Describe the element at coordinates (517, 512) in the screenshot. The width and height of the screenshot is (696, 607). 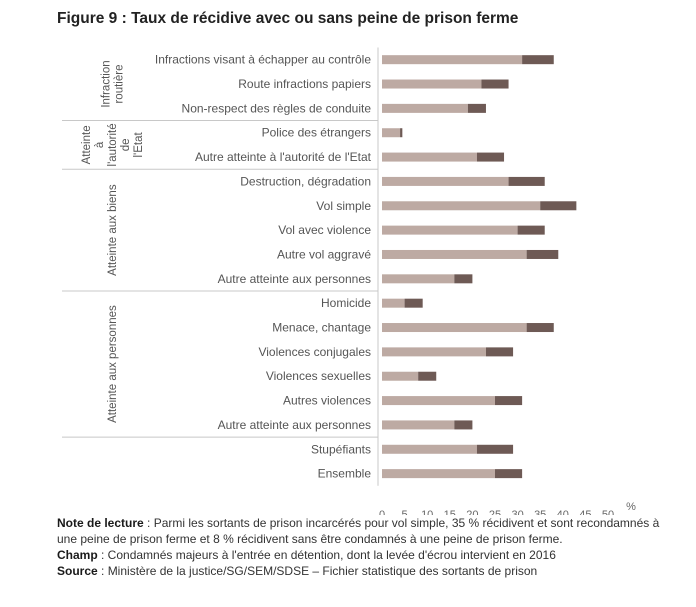
I see `x-tick-label: 30` at that location.